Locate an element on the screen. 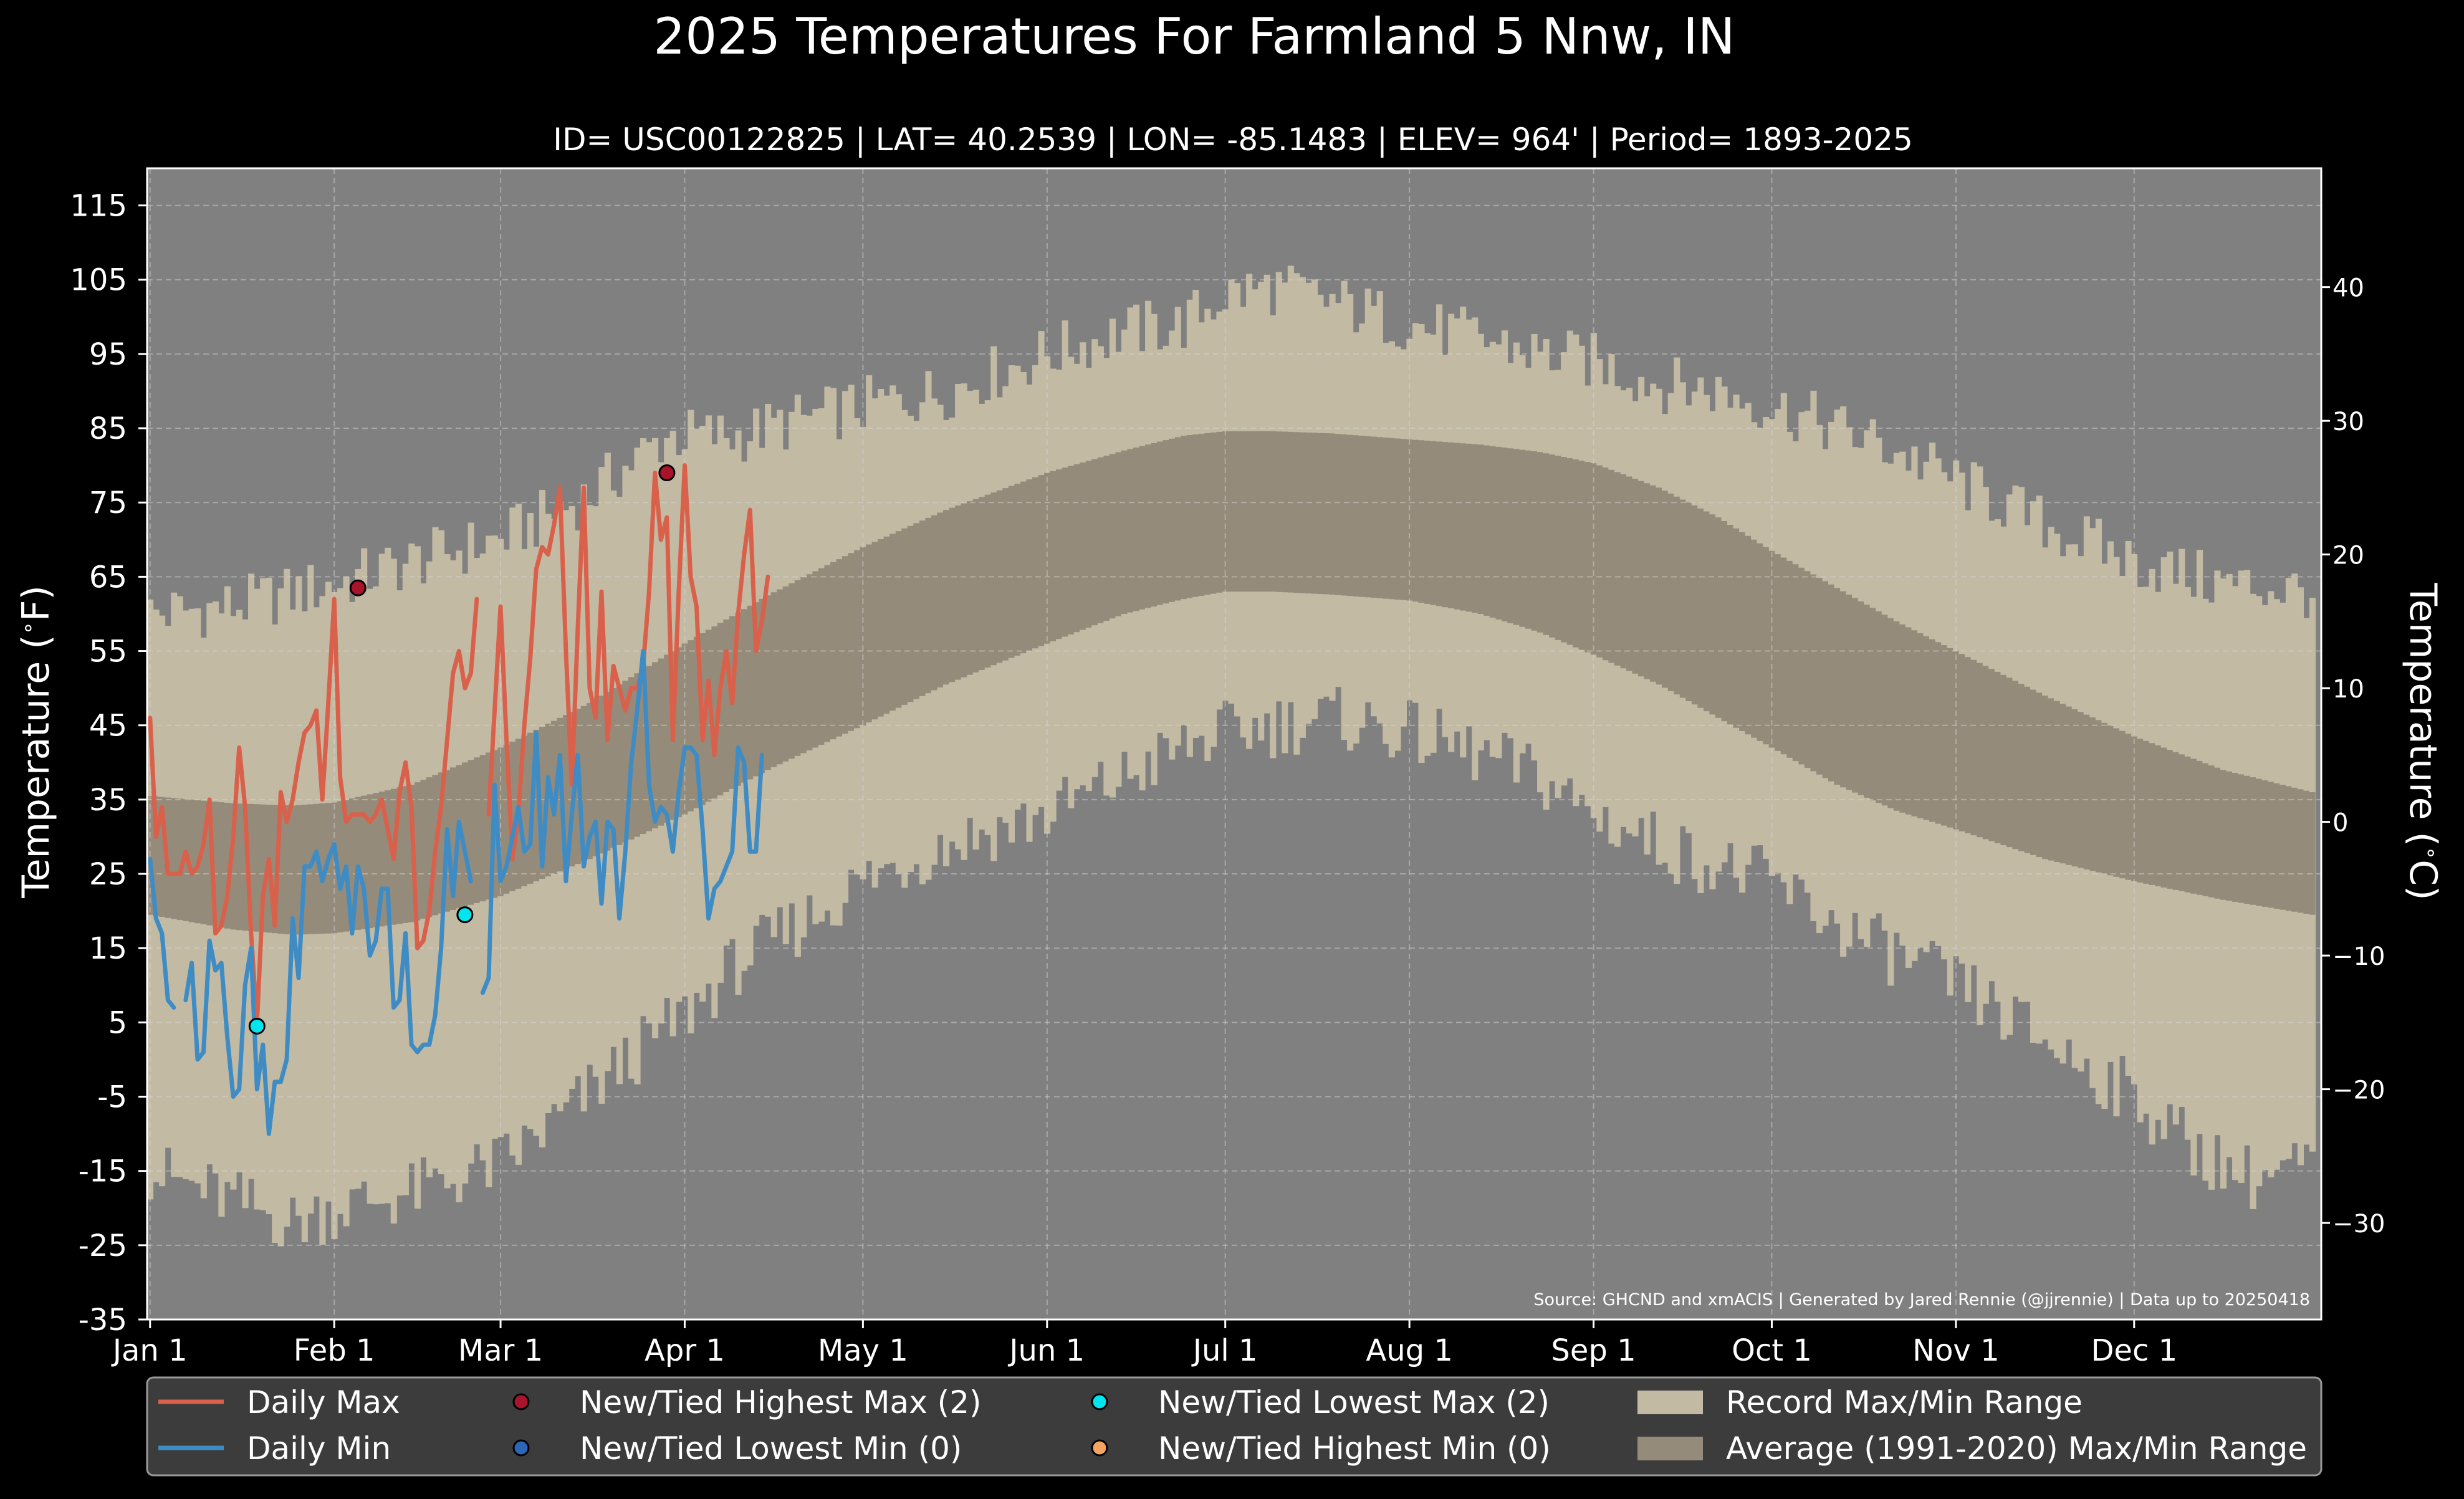 The width and height of the screenshot is (2464, 1499). x-tick-label: Apr 1 is located at coordinates (685, 1350).